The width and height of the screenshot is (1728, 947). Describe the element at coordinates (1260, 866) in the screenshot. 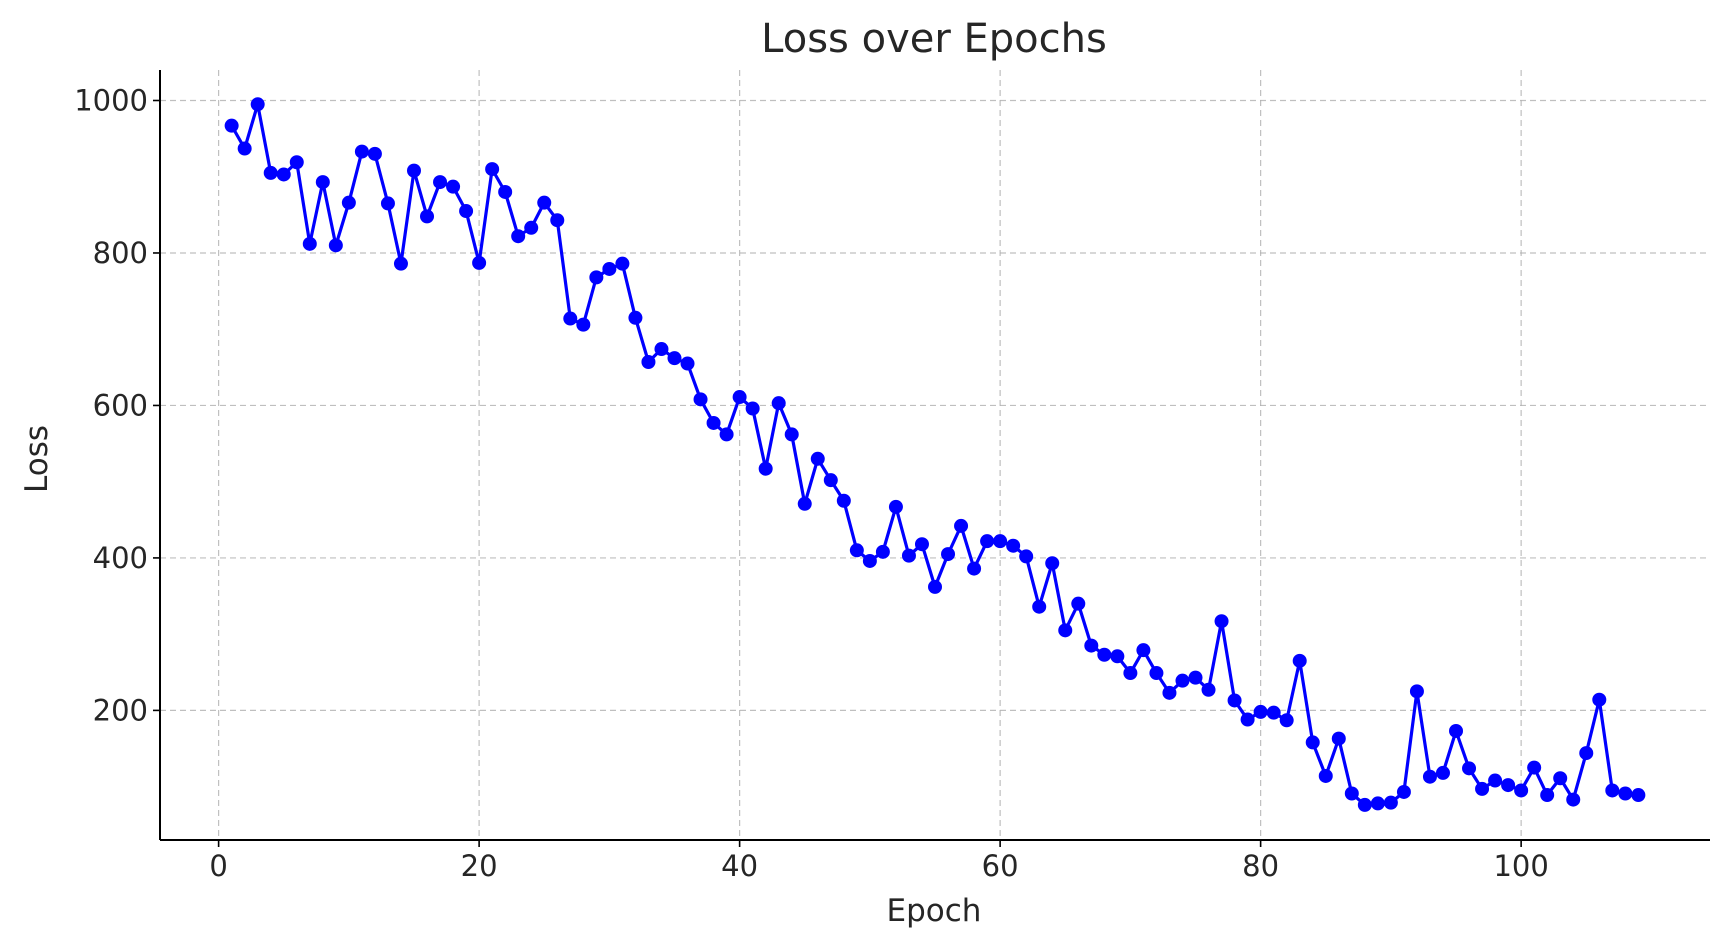

I see `x-tick-label: 80` at that location.